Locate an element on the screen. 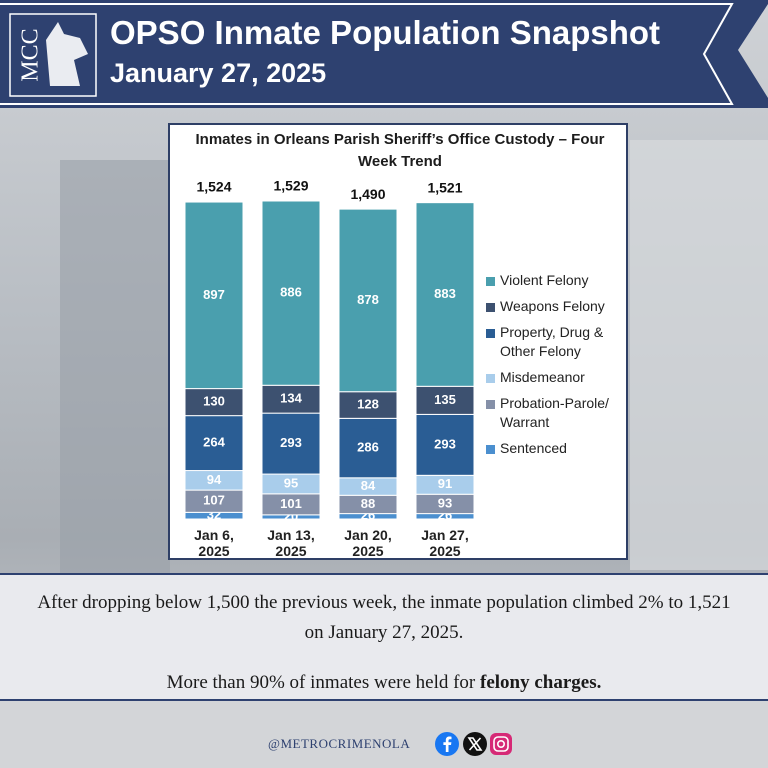 The height and width of the screenshot is (768, 768). data-label: 101 is located at coordinates (291, 503).